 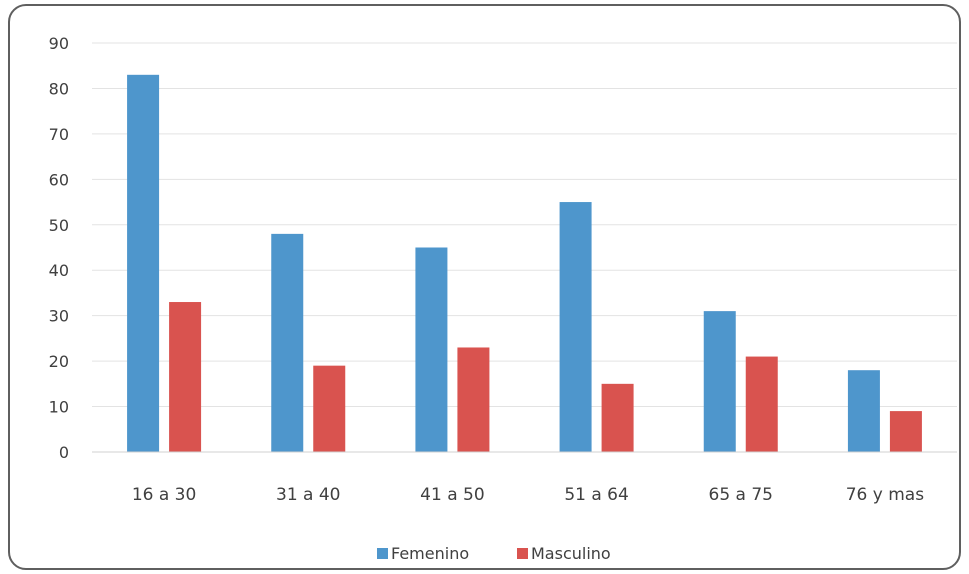 What do you see at coordinates (164, 495) in the screenshot?
I see `x-category-label: 16 a 30` at bounding box center [164, 495].